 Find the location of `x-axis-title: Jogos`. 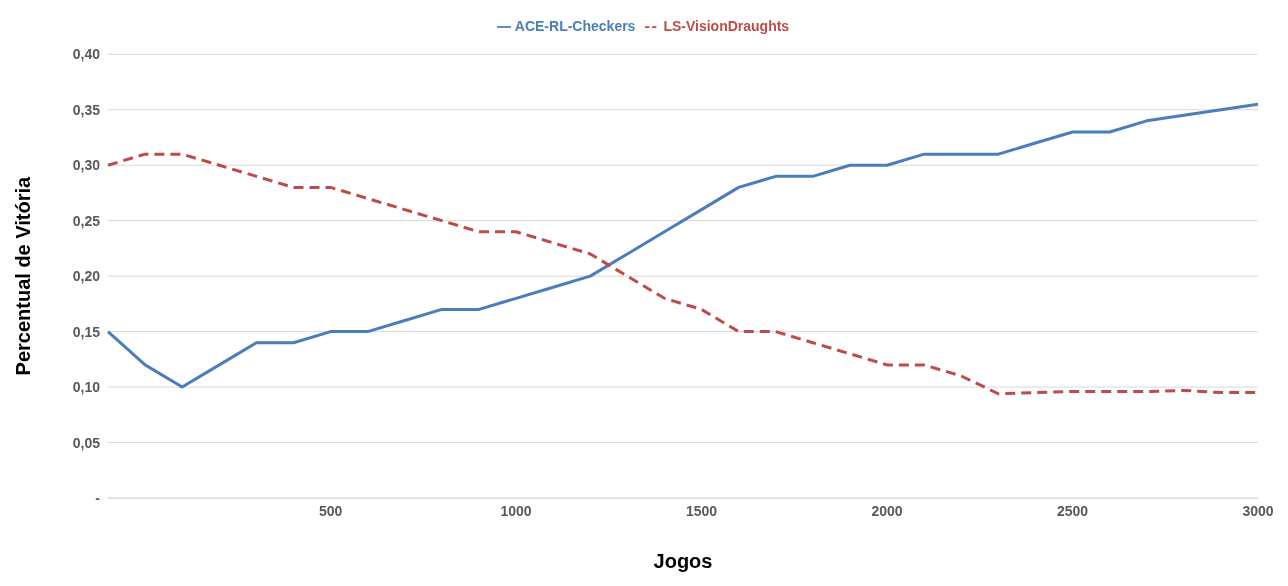

x-axis-title: Jogos is located at coordinates (683, 561).